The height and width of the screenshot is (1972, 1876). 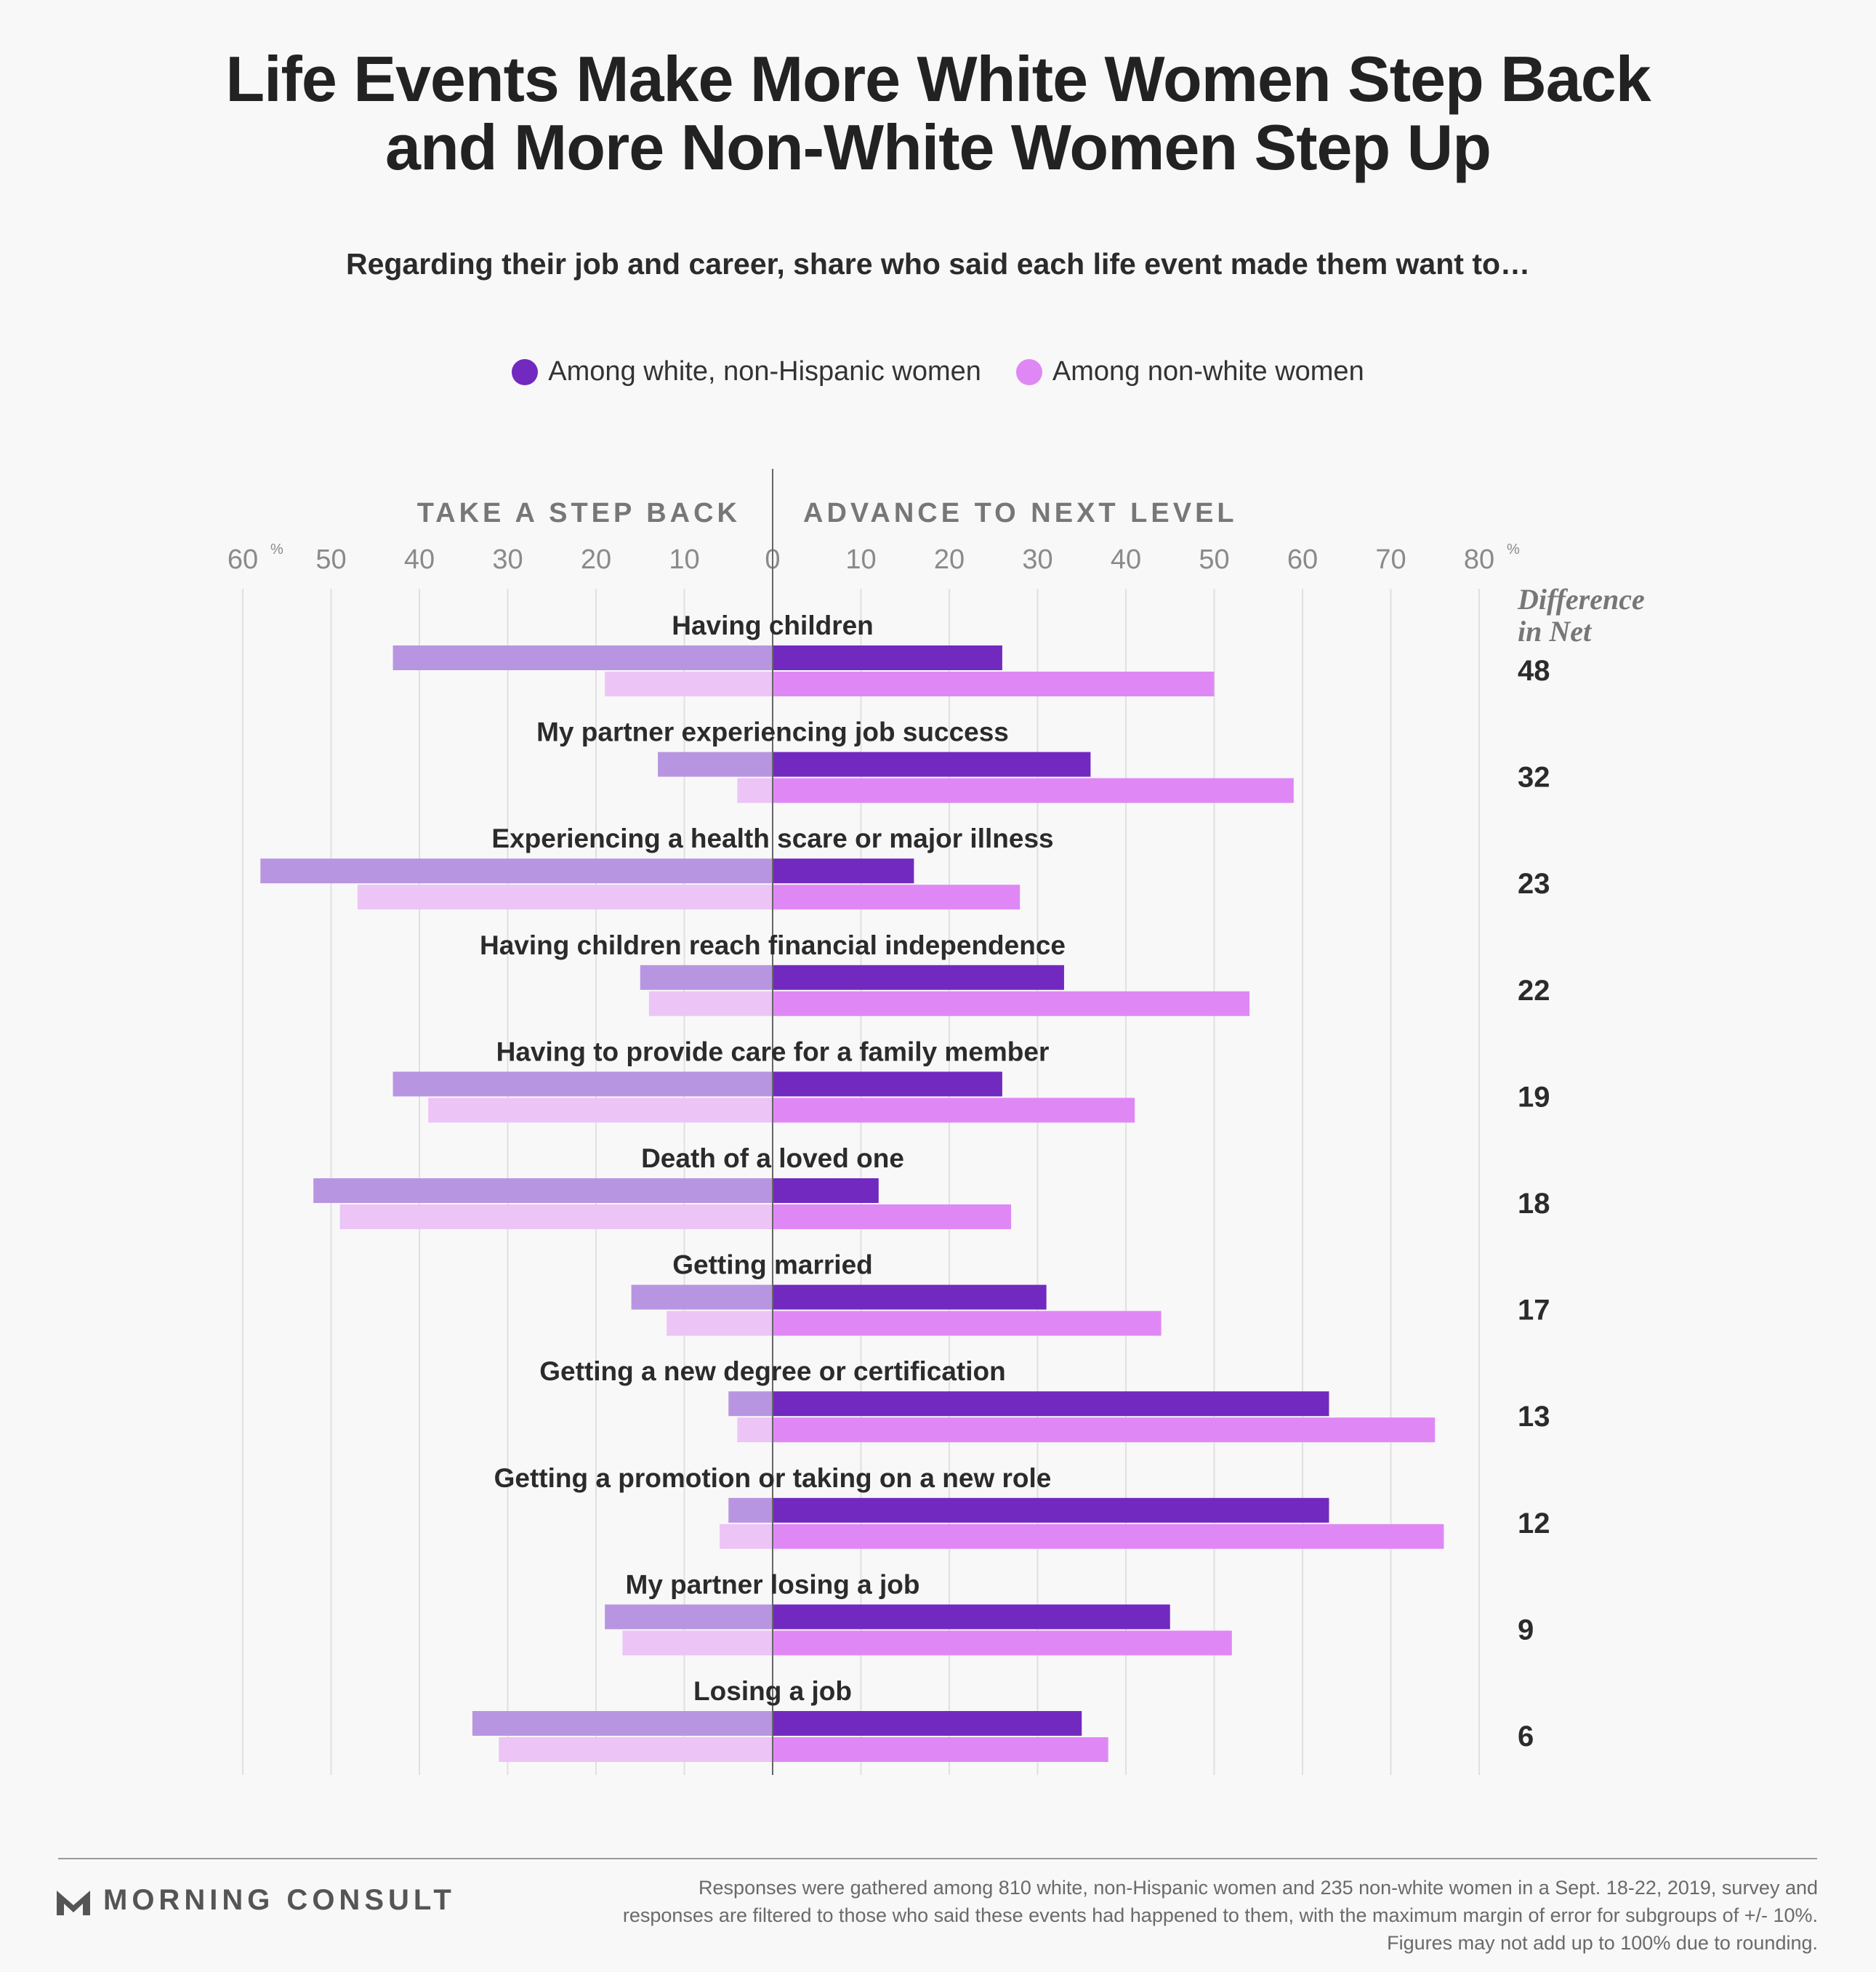 What do you see at coordinates (507, 560) in the screenshot?
I see `tick-left-30: 30` at bounding box center [507, 560].